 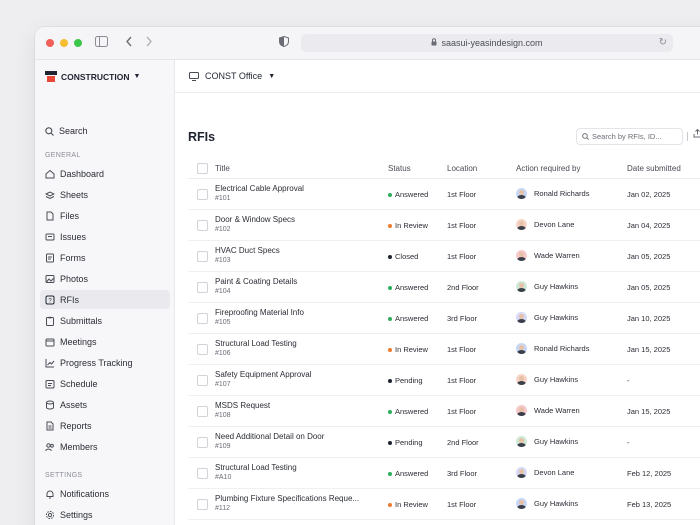 What do you see at coordinates (81, 320) in the screenshot?
I see `sidebar-item-label: Submittals` at bounding box center [81, 320].